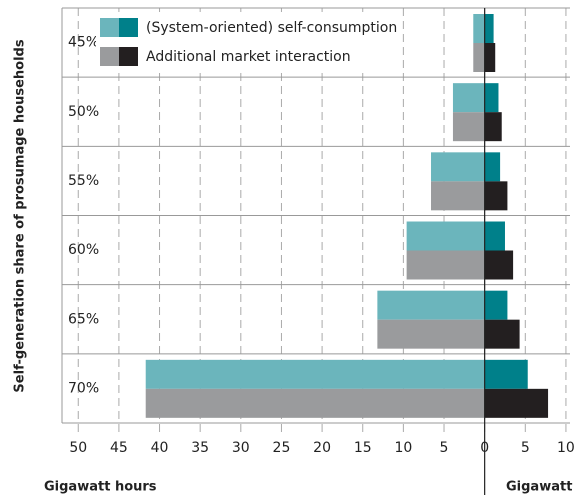  I want to click on y-tick-label: 60%, so click(83, 250).